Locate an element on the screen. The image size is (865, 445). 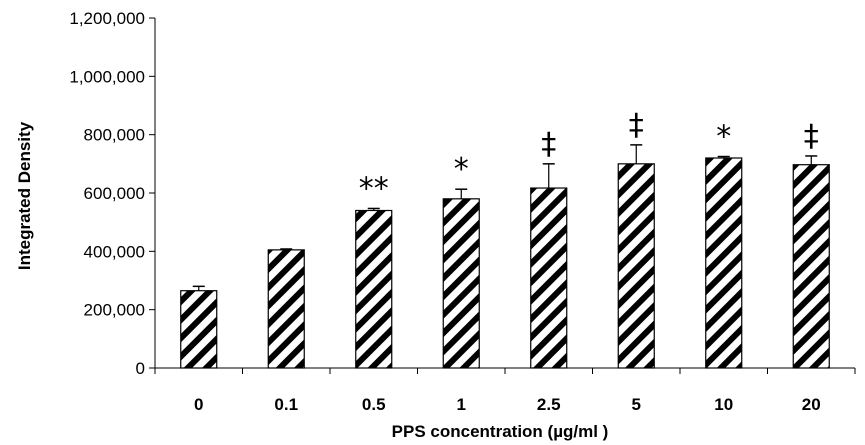
y-tick-label: 600,000 is located at coordinates (114, 193).